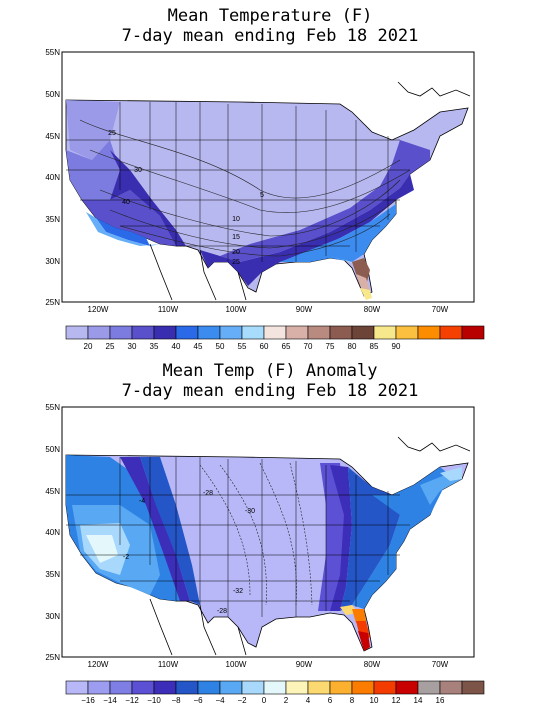  Describe the element at coordinates (126, 202) in the screenshot. I see `map1-contour-label: 40` at that location.